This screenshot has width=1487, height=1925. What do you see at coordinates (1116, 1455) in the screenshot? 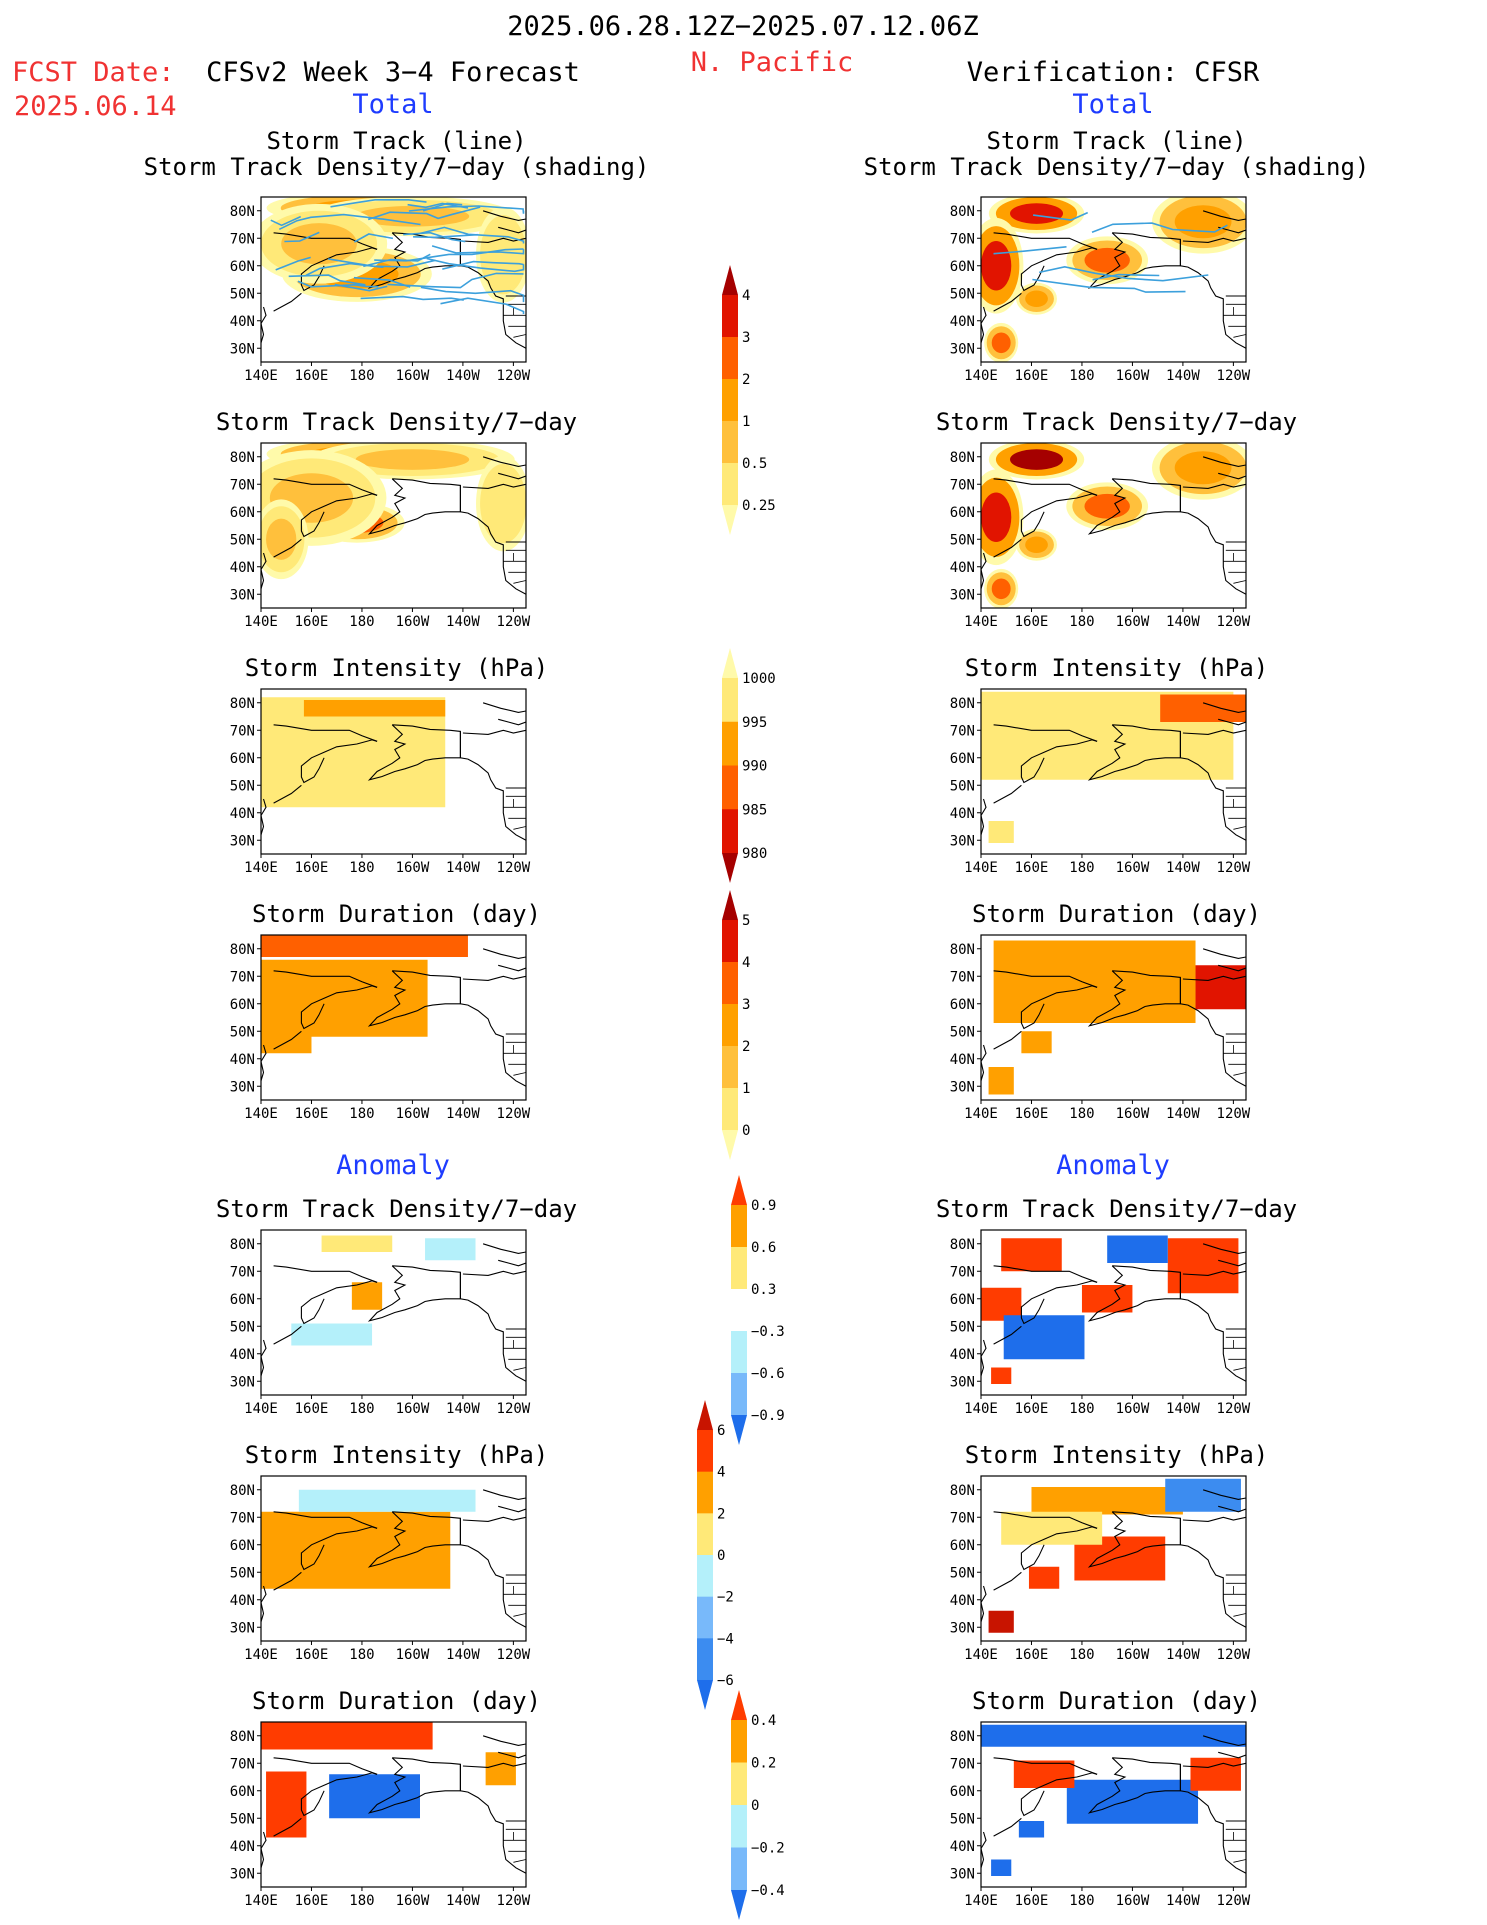
I see `panel-title: Storm Intensity (hPa)` at bounding box center [1116, 1455].